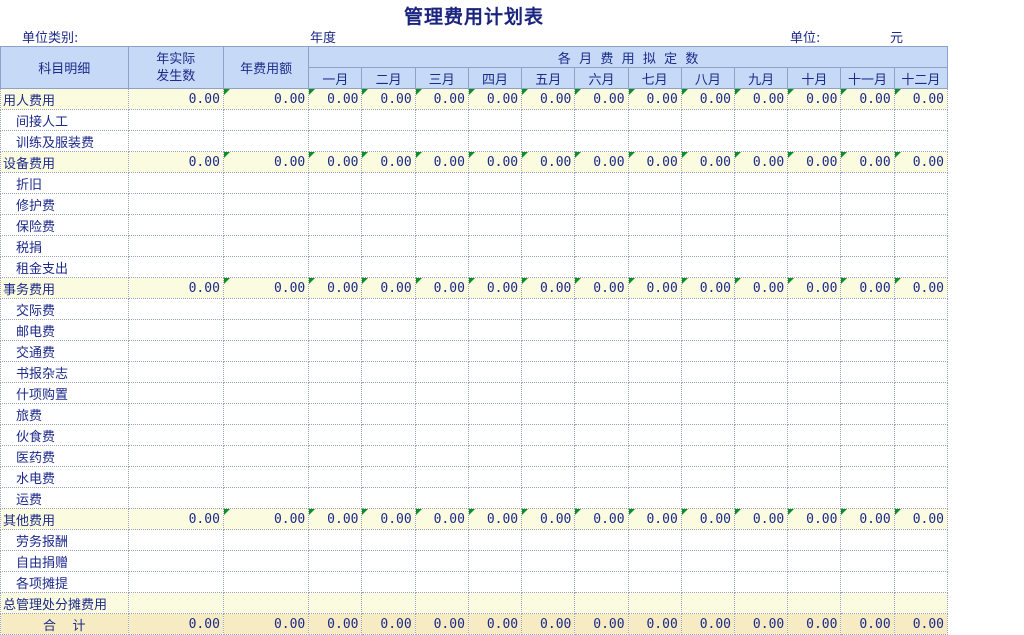 This screenshot has height=635, width=1024. I want to click on header-month-1: 一月, so click(335, 78).